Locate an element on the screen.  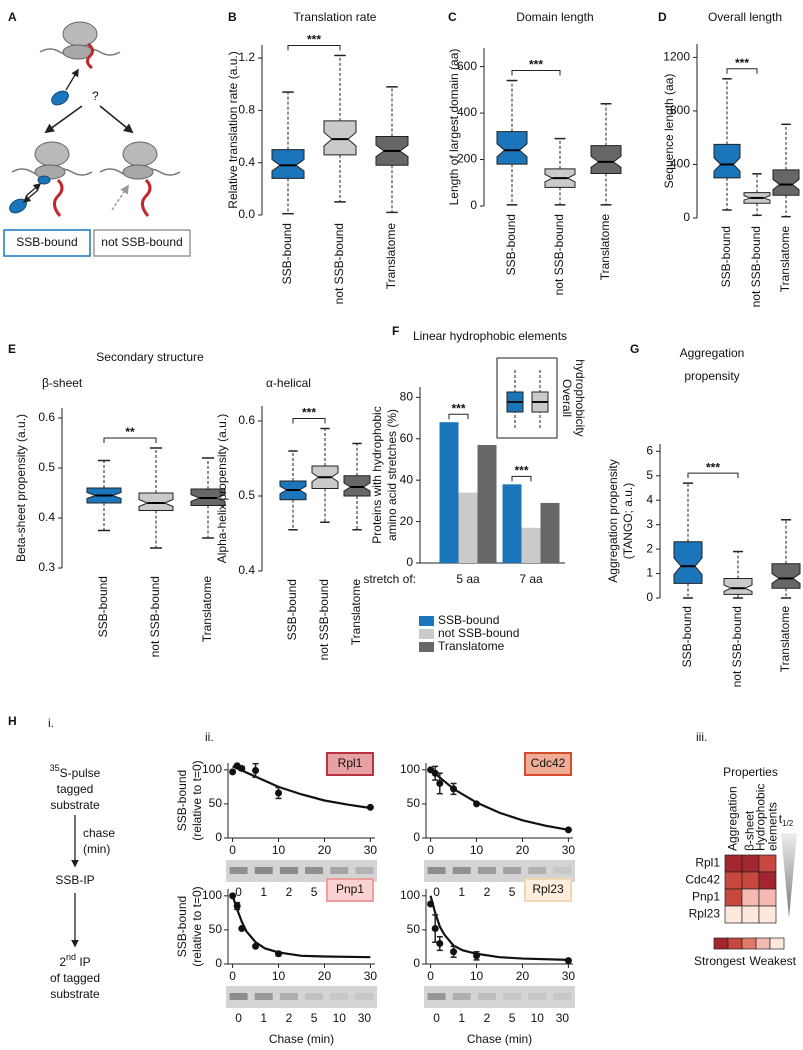
y-tick-label: 50 is located at coordinates (216, 803).